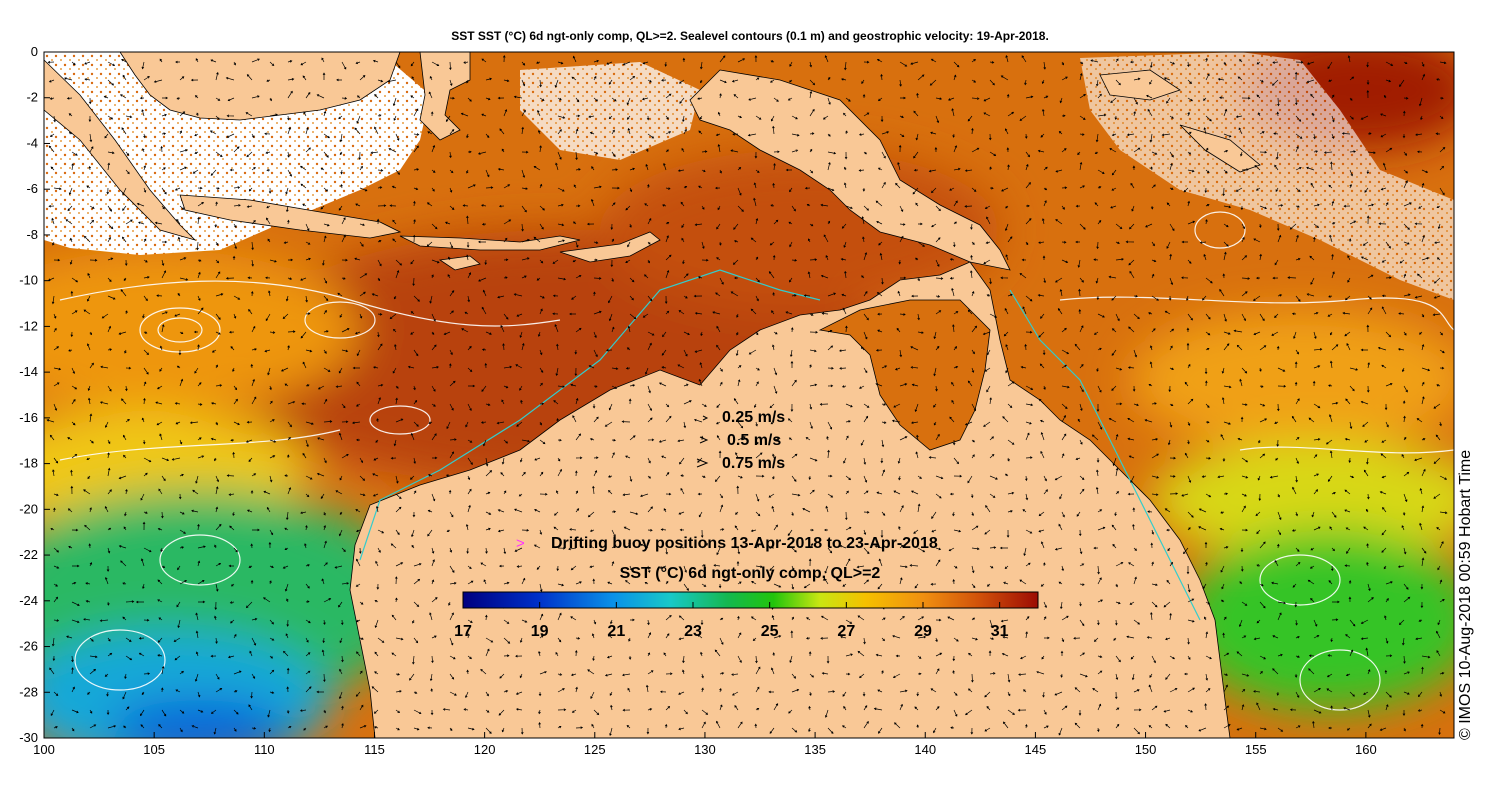  I want to click on colorbar-tick-label: 19, so click(540, 631).